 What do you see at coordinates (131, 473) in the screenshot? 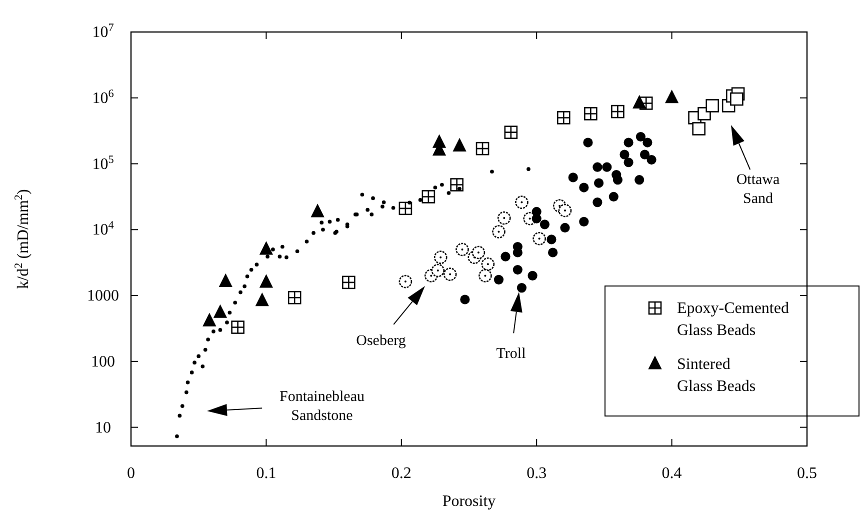
I see `x-tick-label: 0` at bounding box center [131, 473].